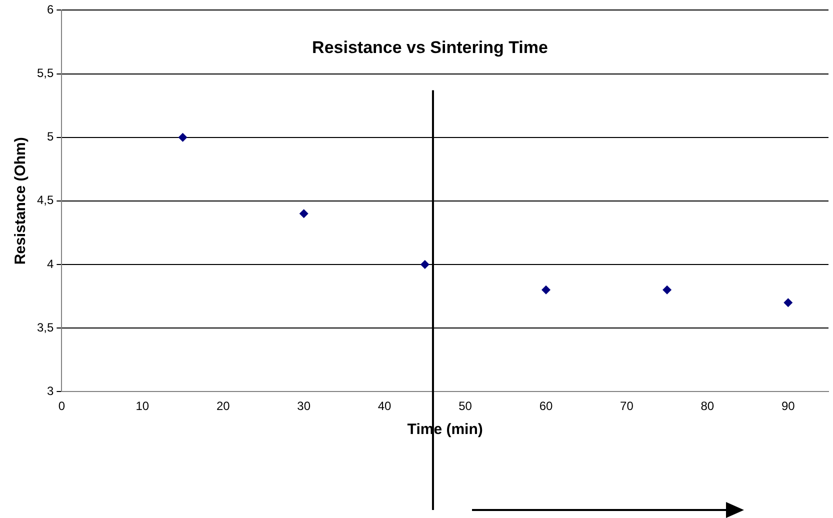 Image resolution: width=833 pixels, height=518 pixels. Describe the element at coordinates (21, 201) in the screenshot. I see `y-axis-title: Resistance (Ohm)` at that location.